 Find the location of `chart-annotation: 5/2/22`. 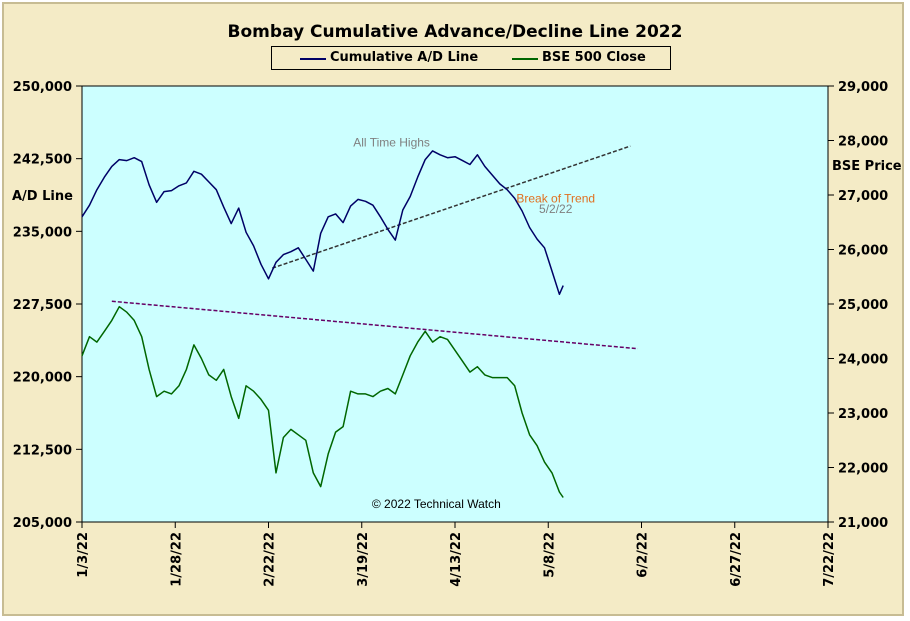

chart-annotation: 5/2/22 is located at coordinates (556, 209).